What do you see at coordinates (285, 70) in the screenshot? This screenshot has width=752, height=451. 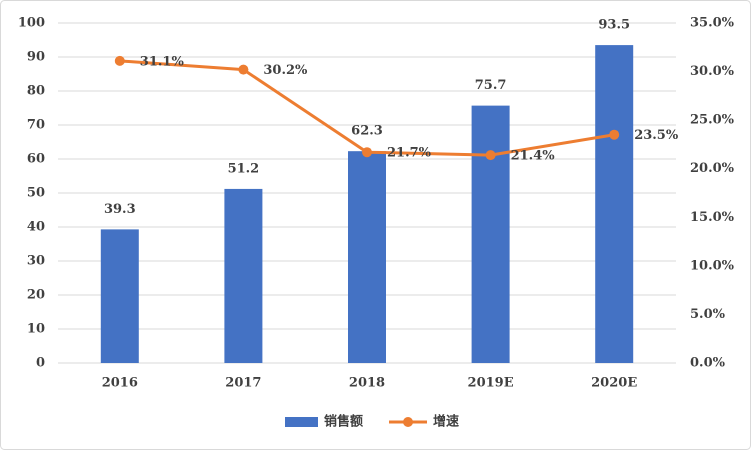 I see `line-value-label: 30.2%` at bounding box center [285, 70].